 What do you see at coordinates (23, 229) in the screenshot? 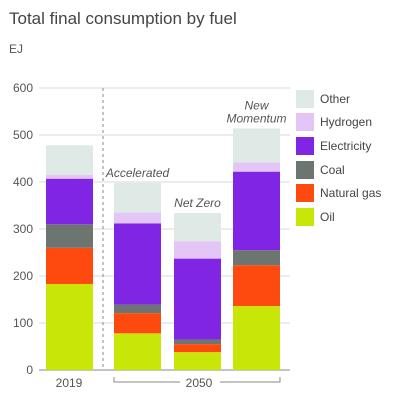
I see `y-tick-label: 300` at bounding box center [23, 229].